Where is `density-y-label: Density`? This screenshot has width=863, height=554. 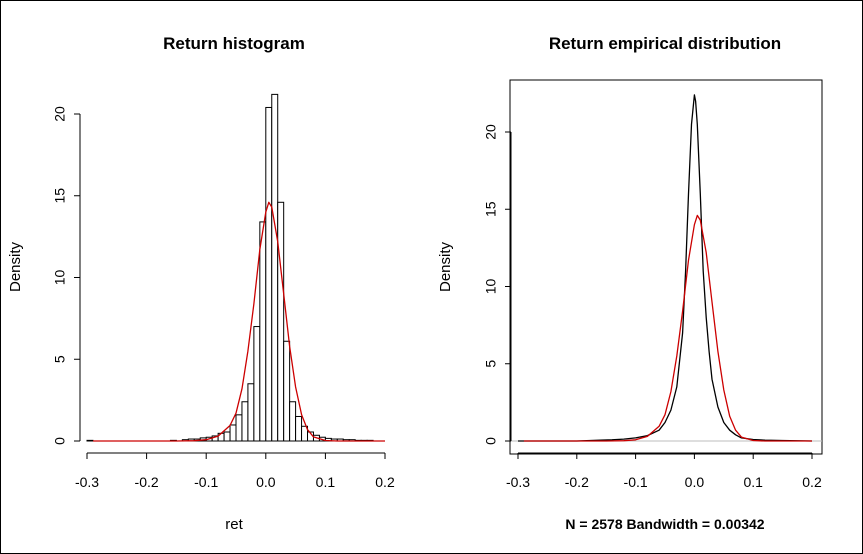
density-y-label: Density is located at coordinates (445, 266).